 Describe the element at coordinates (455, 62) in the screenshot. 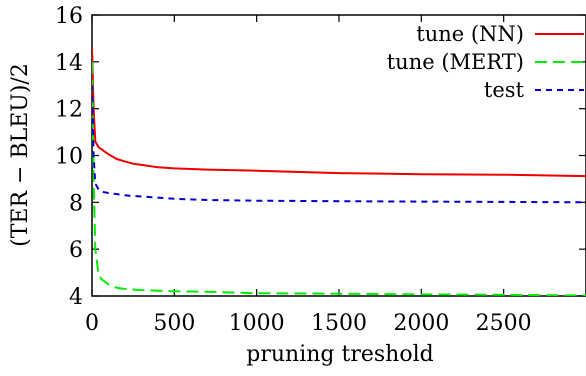

I see `legend-label: tune (MERT)` at that location.